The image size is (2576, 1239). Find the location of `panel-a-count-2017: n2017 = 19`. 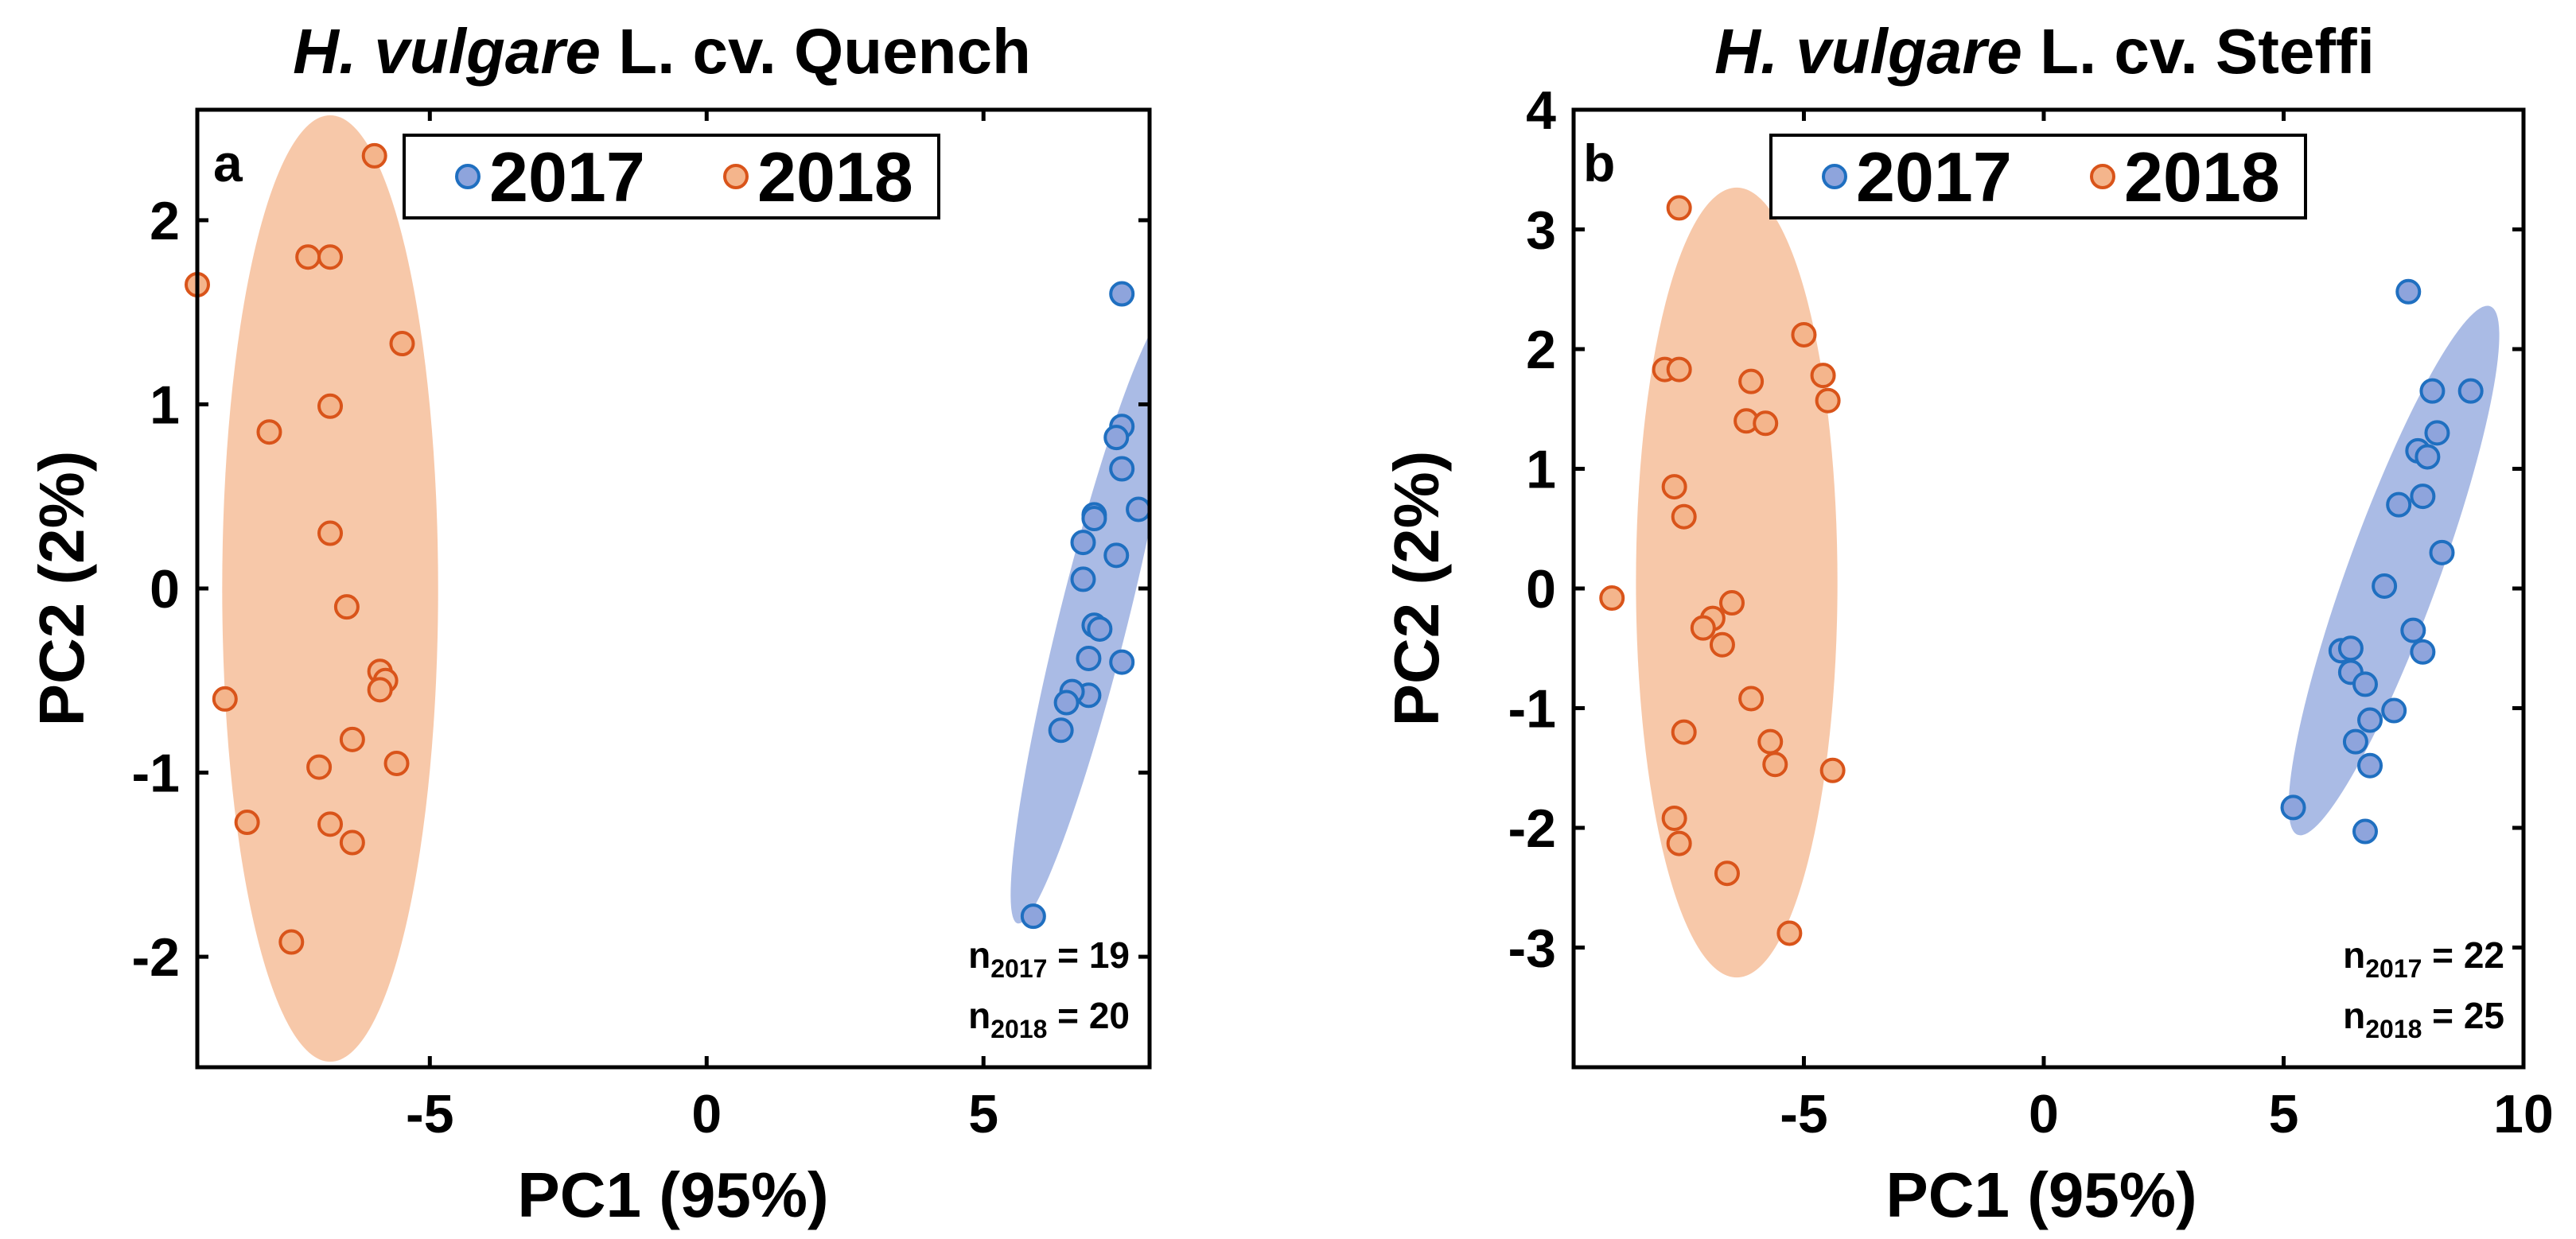

panel-a-count-2017: n2017 = 19 is located at coordinates (1049, 958).